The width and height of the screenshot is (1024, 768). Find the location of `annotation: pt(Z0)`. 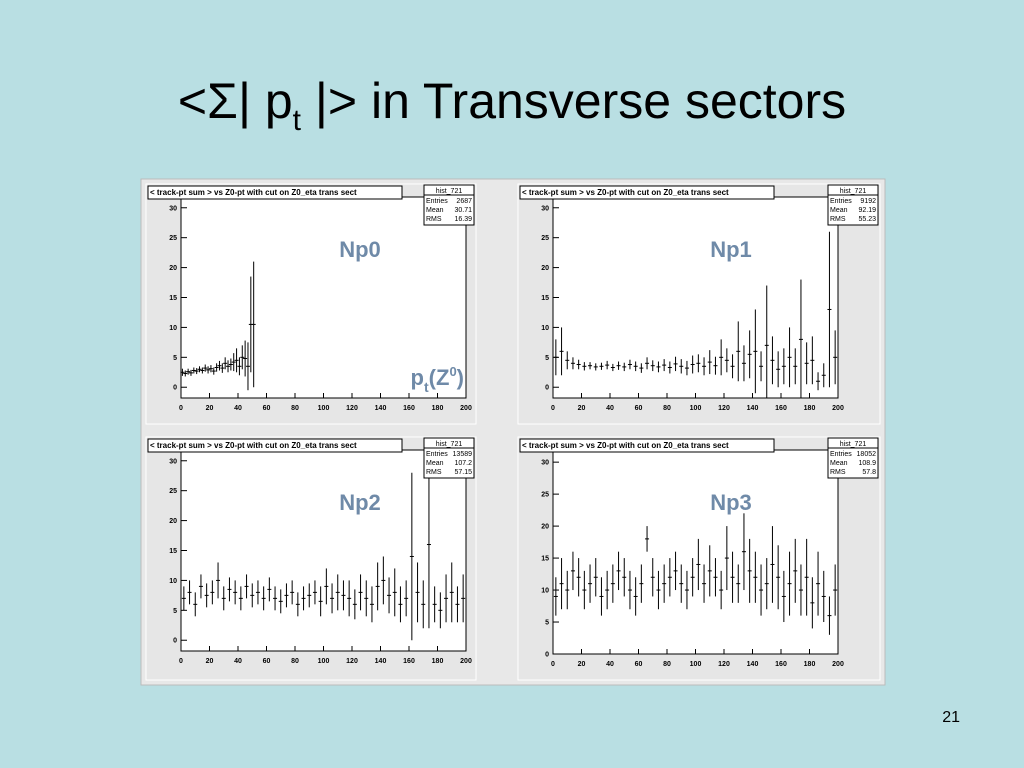

annotation: pt(Z0) is located at coordinates (437, 379).